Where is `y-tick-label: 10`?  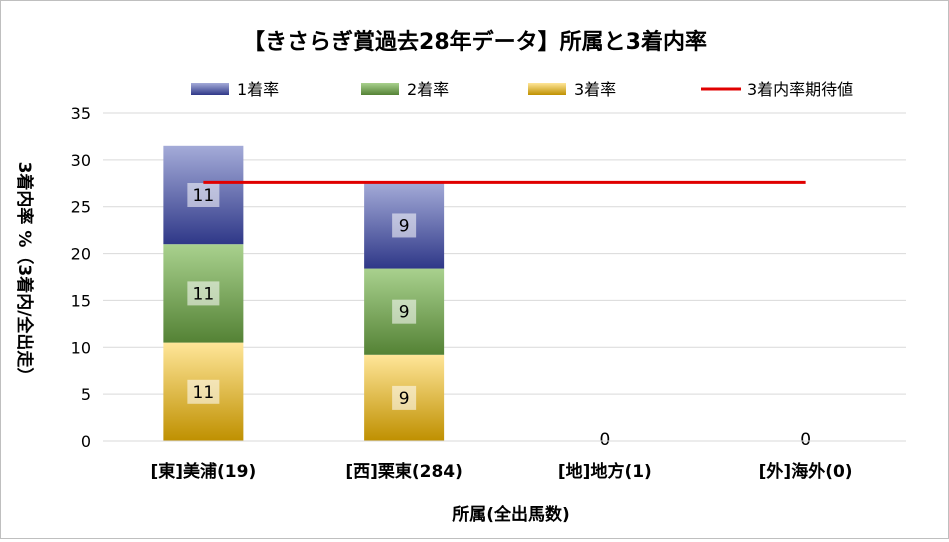
y-tick-label: 10 is located at coordinates (81, 347).